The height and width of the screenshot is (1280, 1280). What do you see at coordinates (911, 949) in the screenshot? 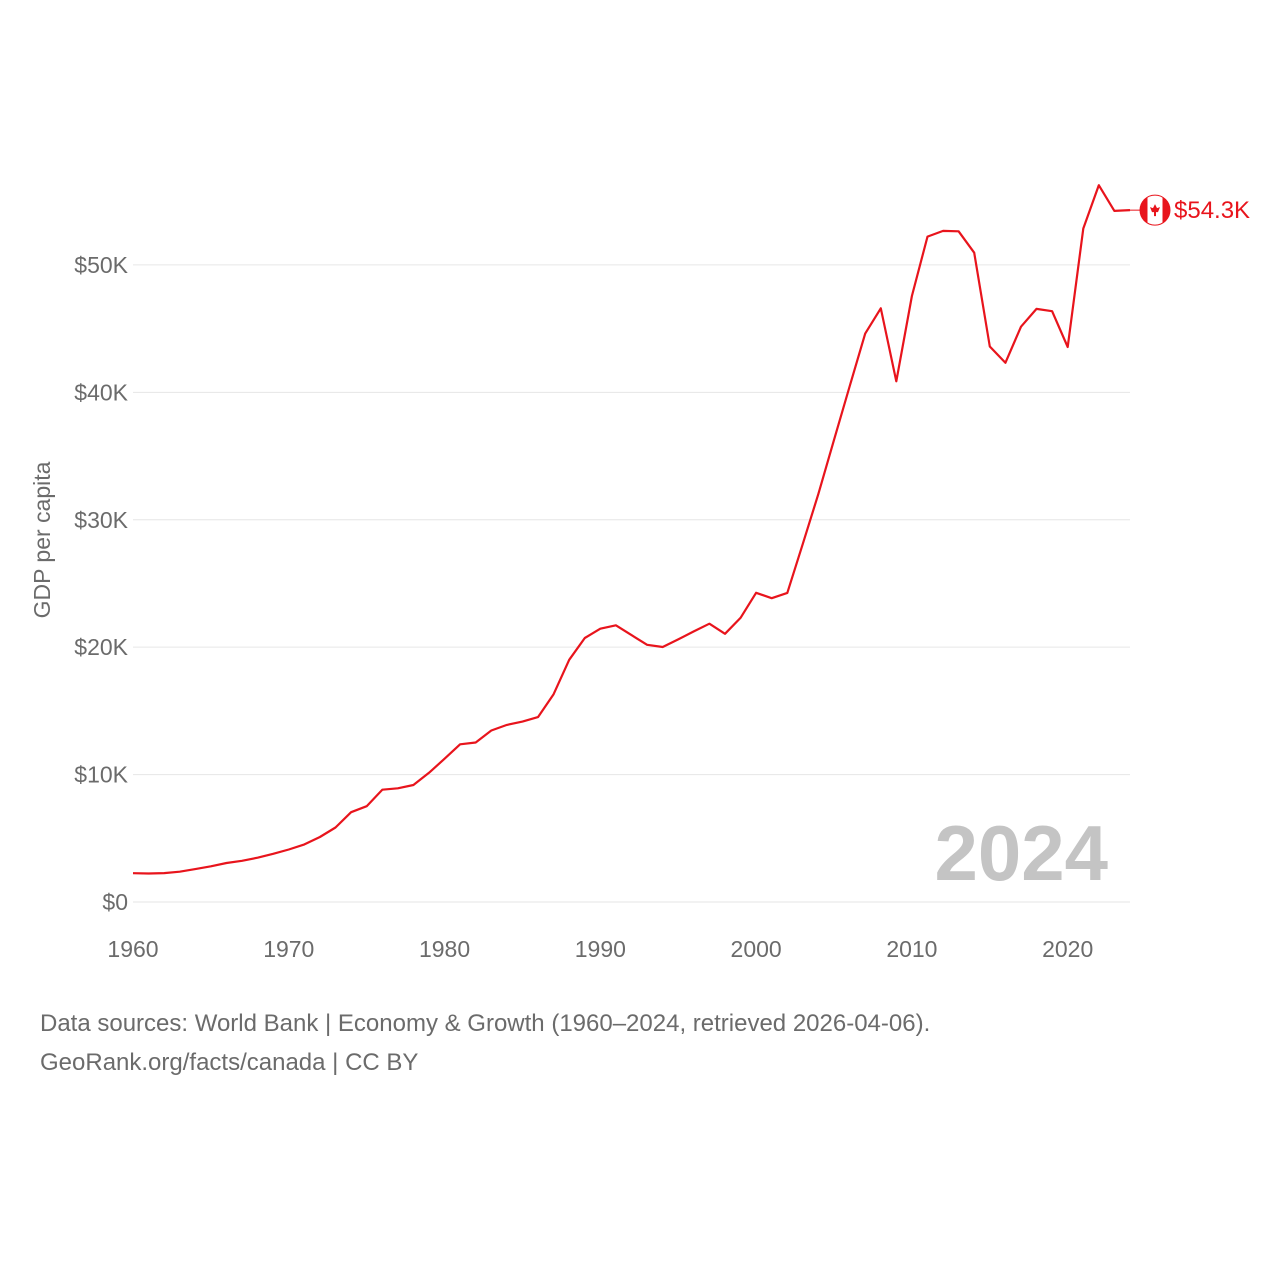
I see `x-tick-label: 2010` at bounding box center [911, 949].